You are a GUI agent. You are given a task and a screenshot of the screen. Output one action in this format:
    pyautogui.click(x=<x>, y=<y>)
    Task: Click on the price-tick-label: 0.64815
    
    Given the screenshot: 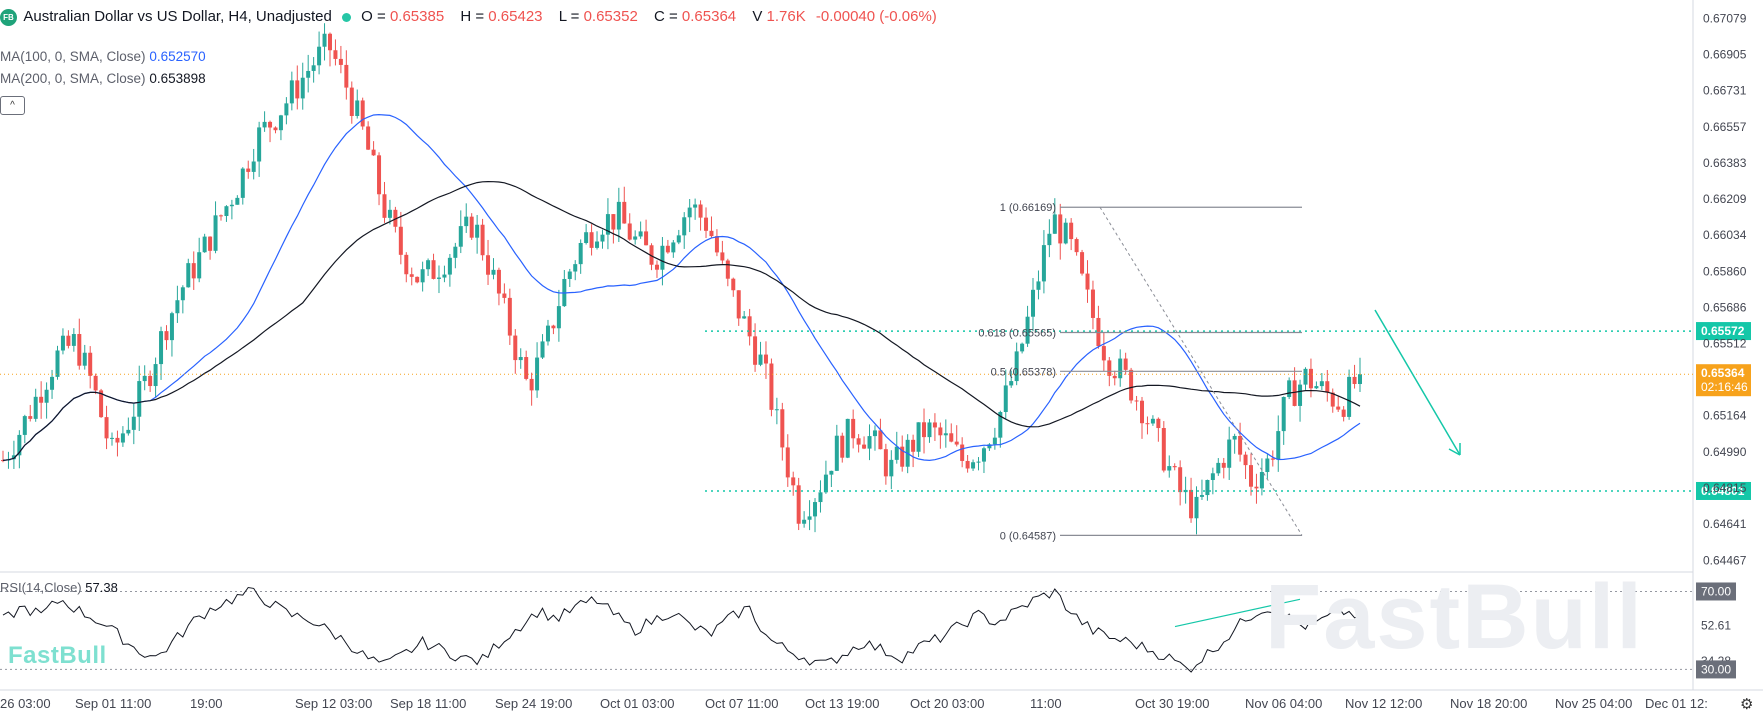 What is the action you would take?
    pyautogui.click(x=1725, y=488)
    